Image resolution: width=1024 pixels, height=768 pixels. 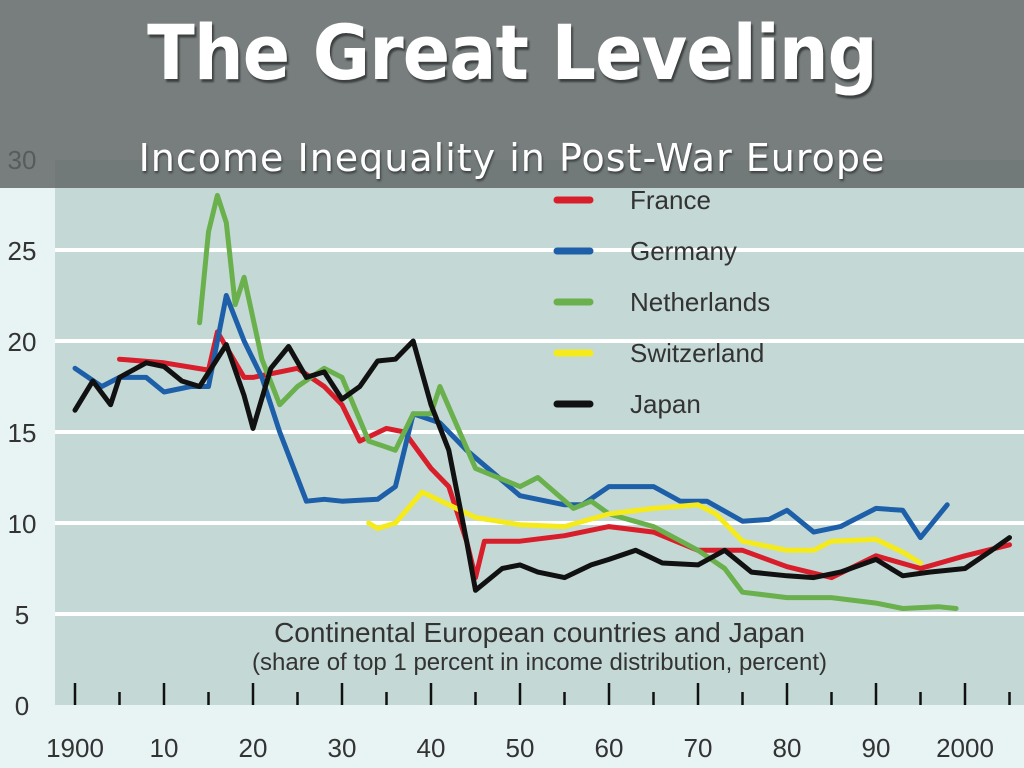 I want to click on y-tick-label: 10, so click(x=22, y=524).